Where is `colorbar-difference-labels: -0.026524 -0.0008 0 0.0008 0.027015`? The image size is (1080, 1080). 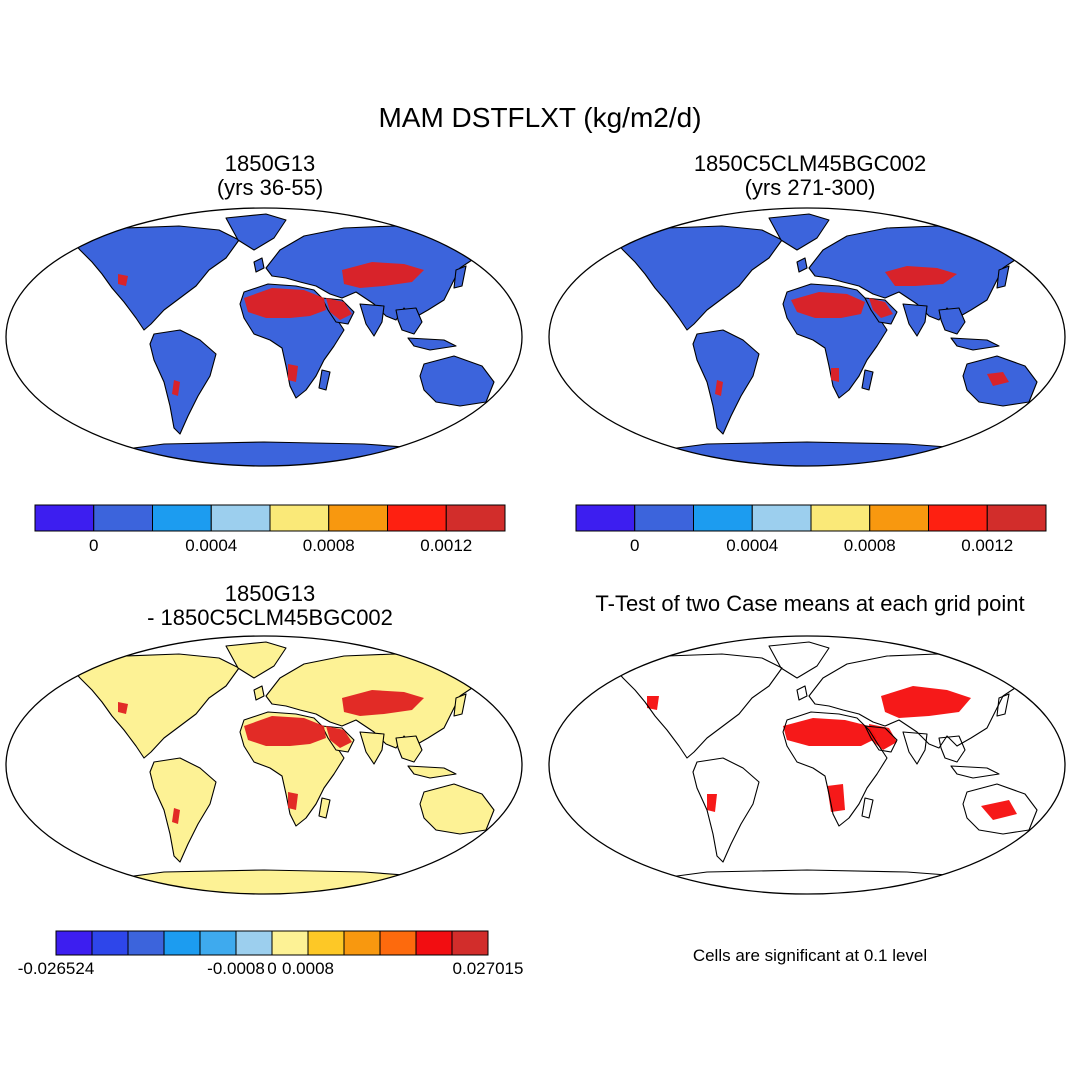 colorbar-difference-labels: -0.026524 -0.0008 0 0.0008 0.027015 is located at coordinates (271, 971).